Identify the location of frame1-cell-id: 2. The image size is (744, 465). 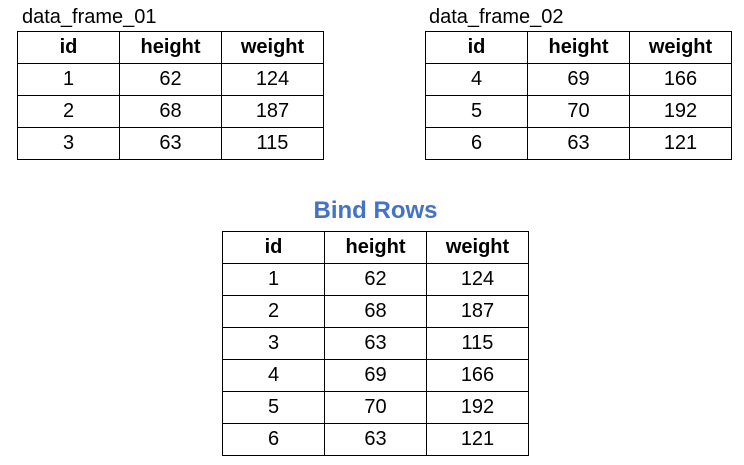
(68, 111).